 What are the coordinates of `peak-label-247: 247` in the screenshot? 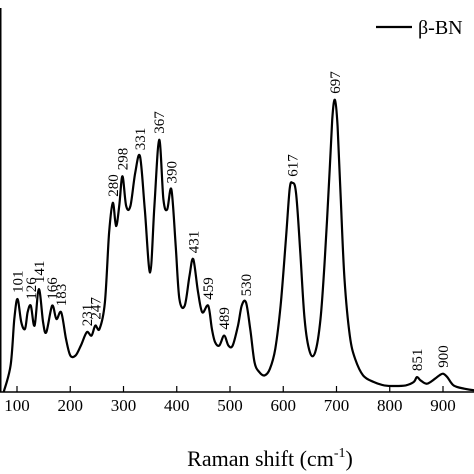 It's located at (96, 308).